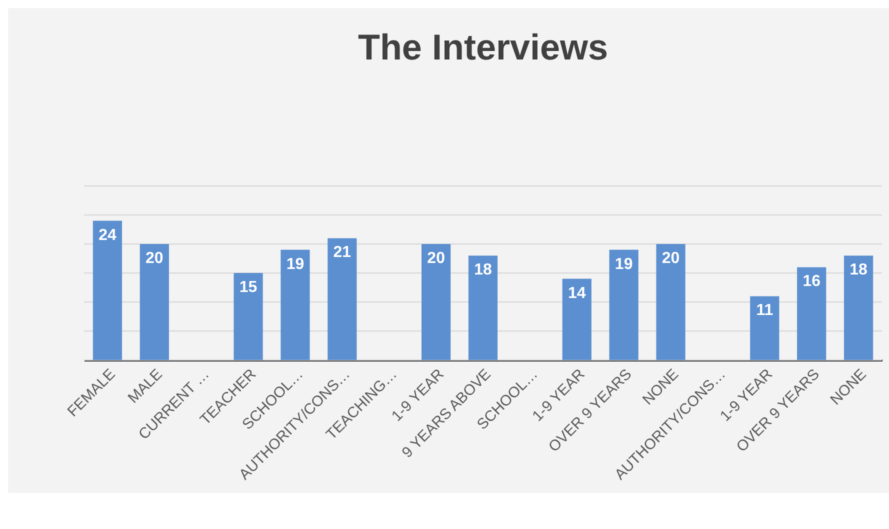 This screenshot has height=529, width=889. What do you see at coordinates (107, 235) in the screenshot?
I see `data-label: 24` at bounding box center [107, 235].